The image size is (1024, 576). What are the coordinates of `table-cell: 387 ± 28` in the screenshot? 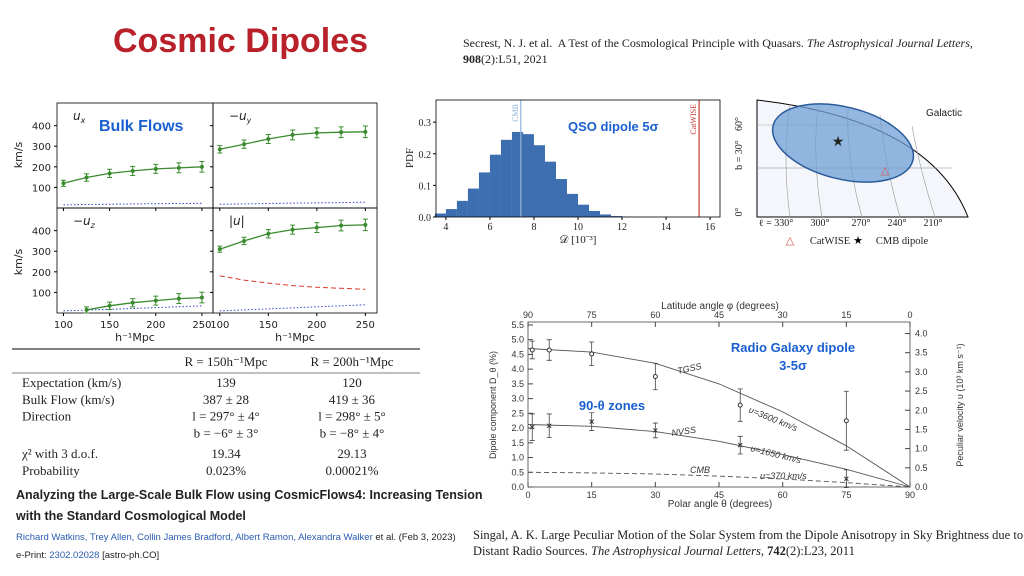 It's located at (226, 399).